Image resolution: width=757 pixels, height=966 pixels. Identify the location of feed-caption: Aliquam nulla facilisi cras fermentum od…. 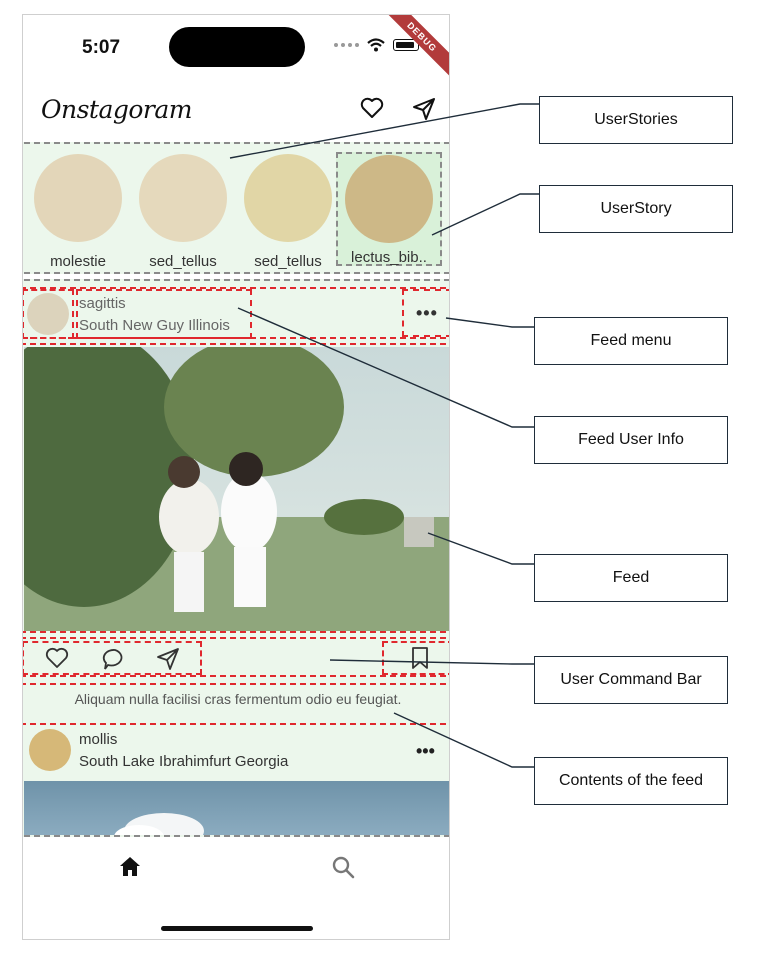
(238, 699).